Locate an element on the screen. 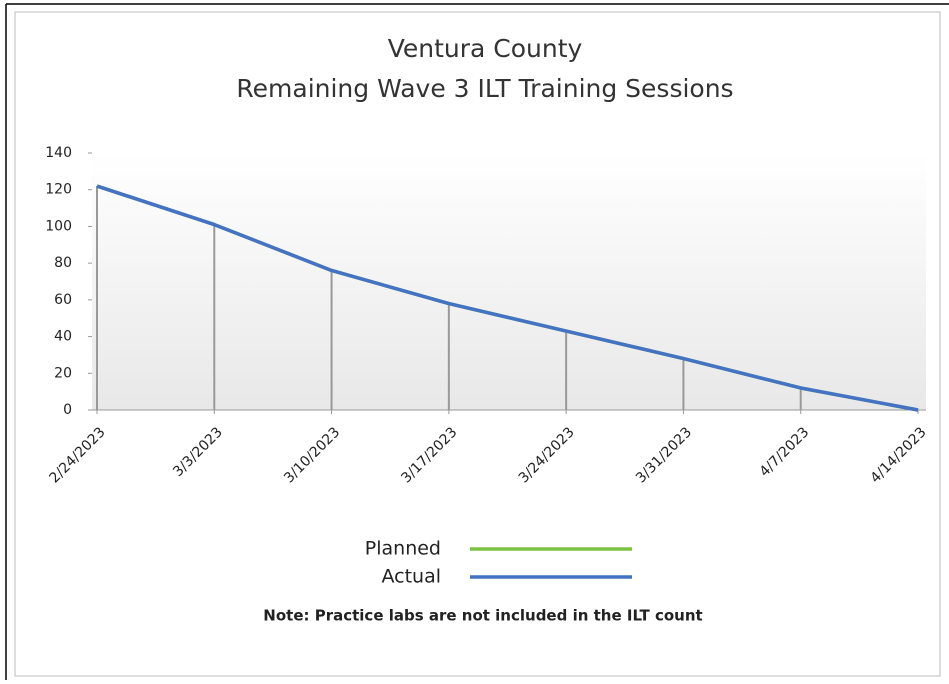 This screenshot has width=949, height=684. legend-label: Planned is located at coordinates (403, 549).